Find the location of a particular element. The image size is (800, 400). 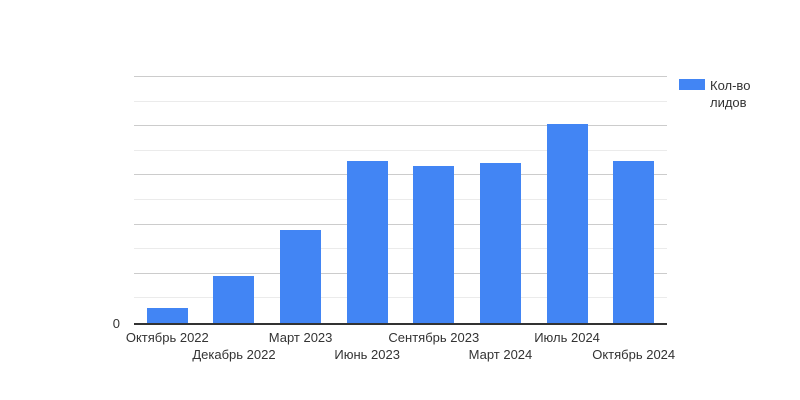

bar-Октябрь 2022 is located at coordinates (167, 315).